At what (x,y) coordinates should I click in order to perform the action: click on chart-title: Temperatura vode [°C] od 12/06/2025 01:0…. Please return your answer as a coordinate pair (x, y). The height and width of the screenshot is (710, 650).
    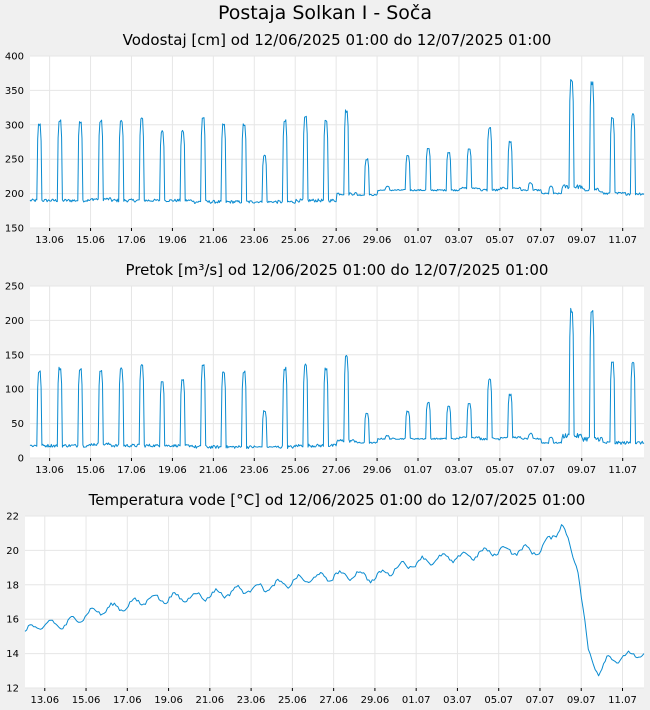
    Looking at the image, I should click on (337, 500).